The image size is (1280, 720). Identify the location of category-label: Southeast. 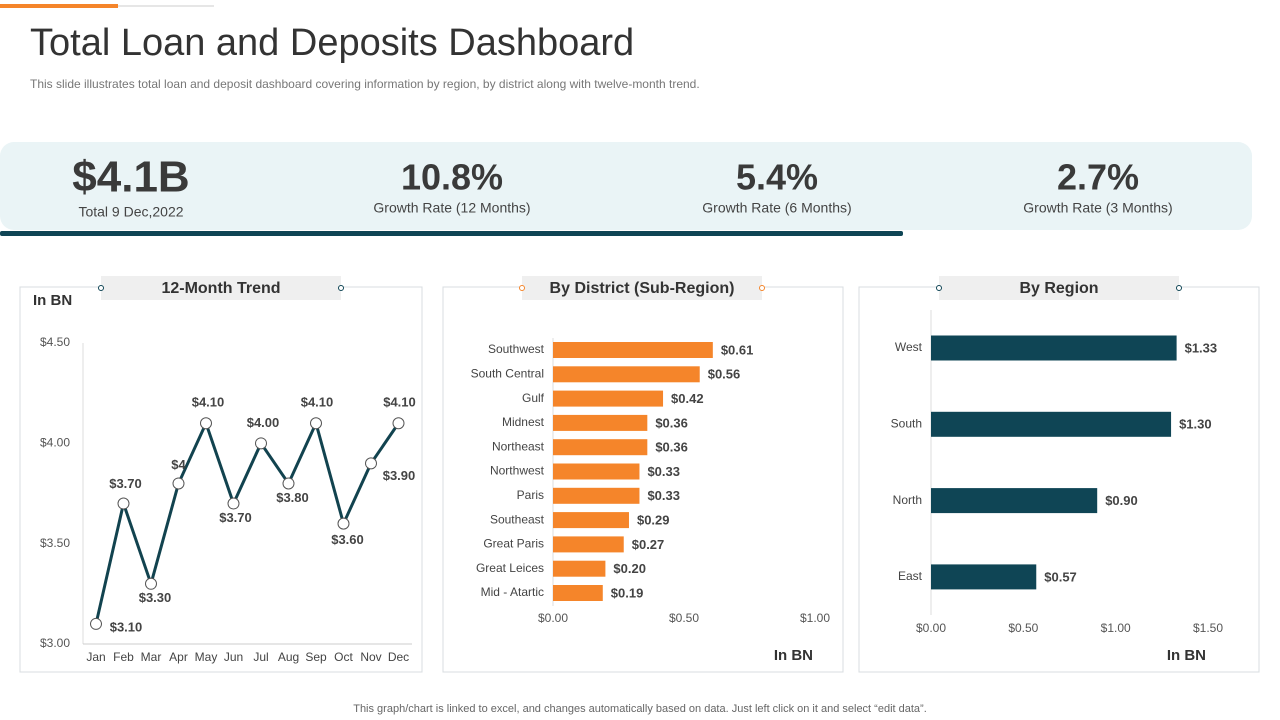
(517, 519).